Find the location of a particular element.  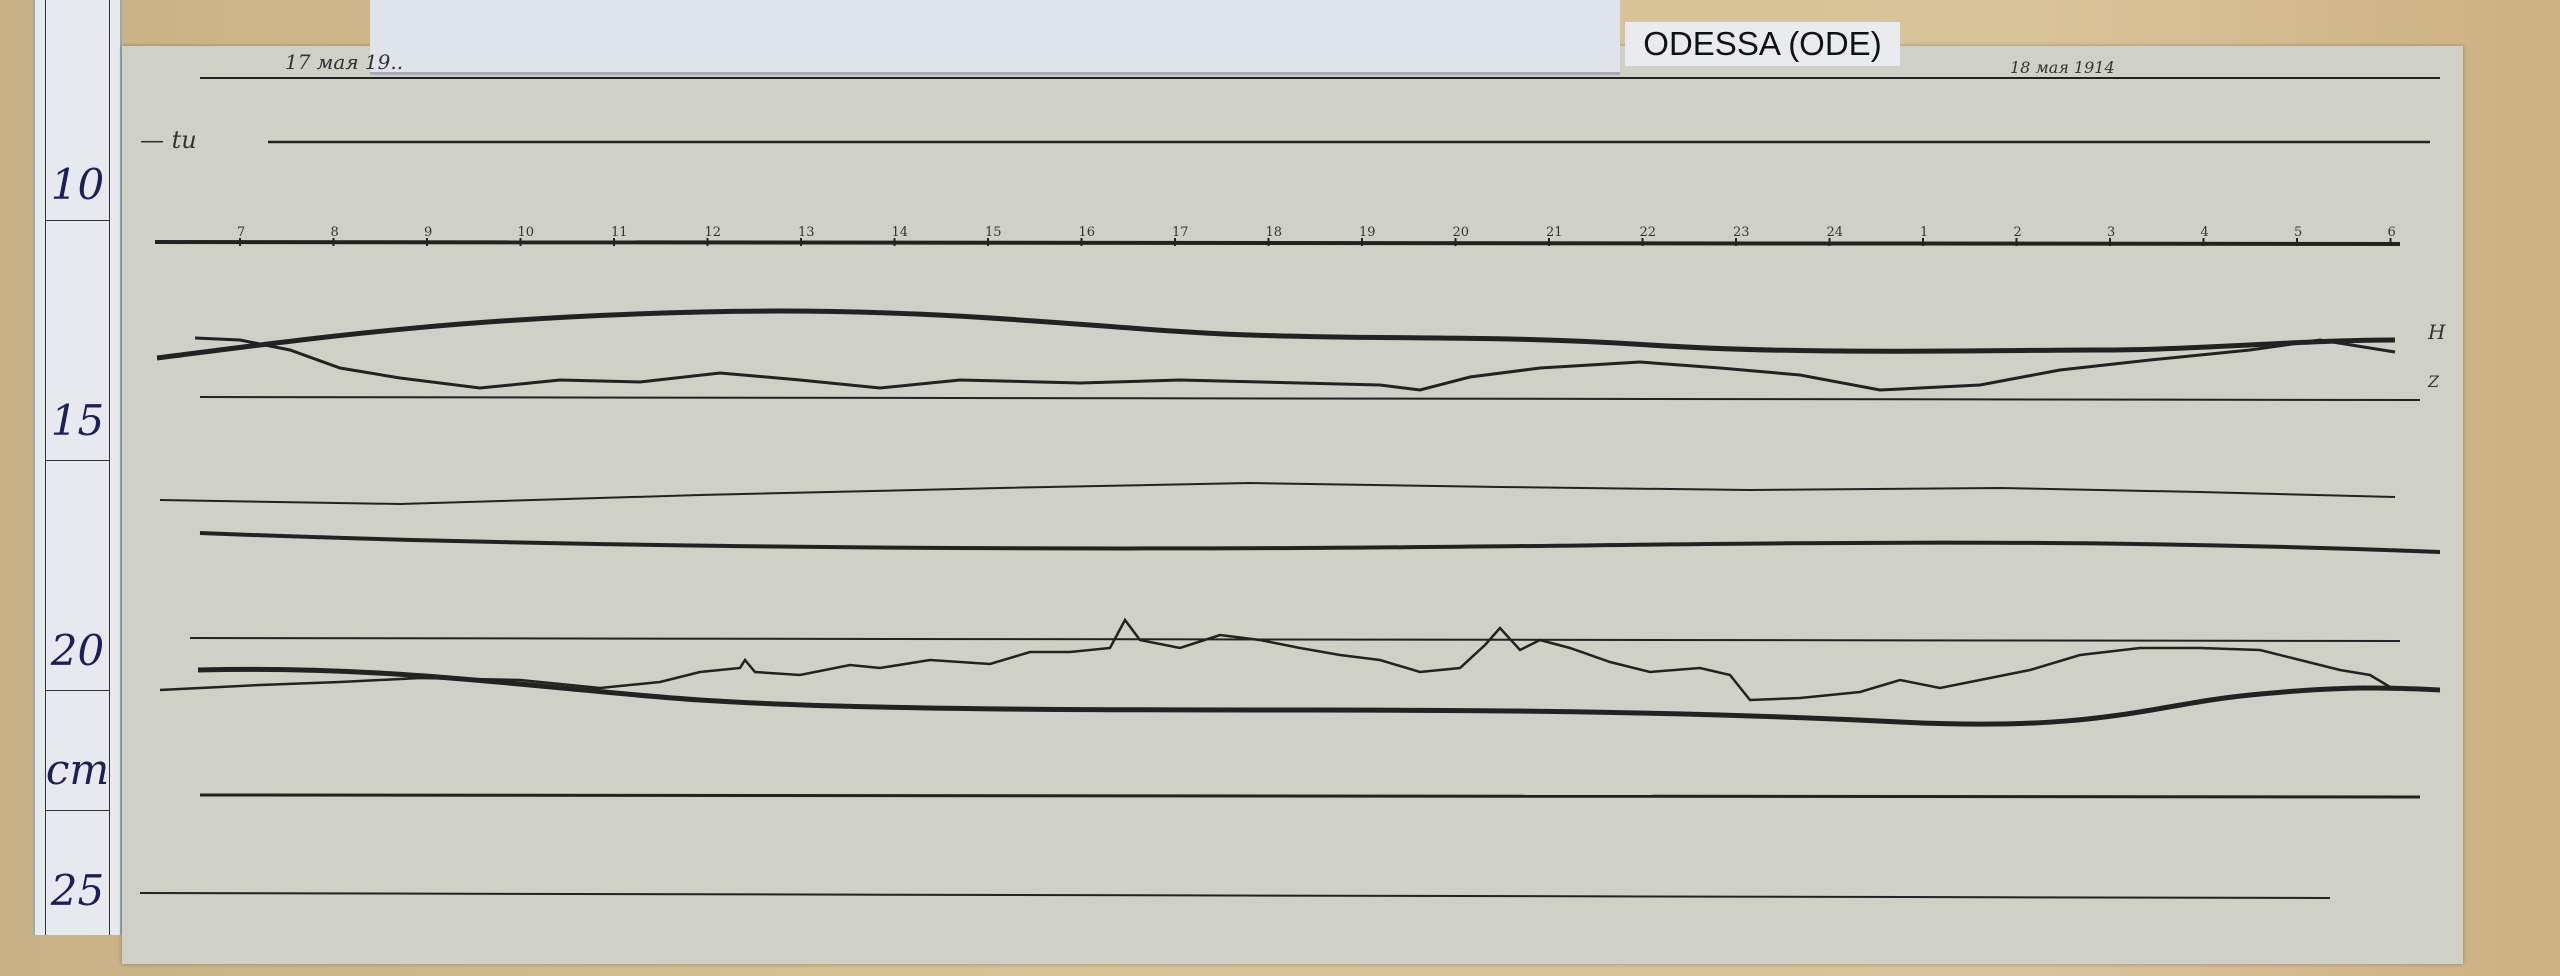

hour-tick-label: 24 is located at coordinates (1835, 232).